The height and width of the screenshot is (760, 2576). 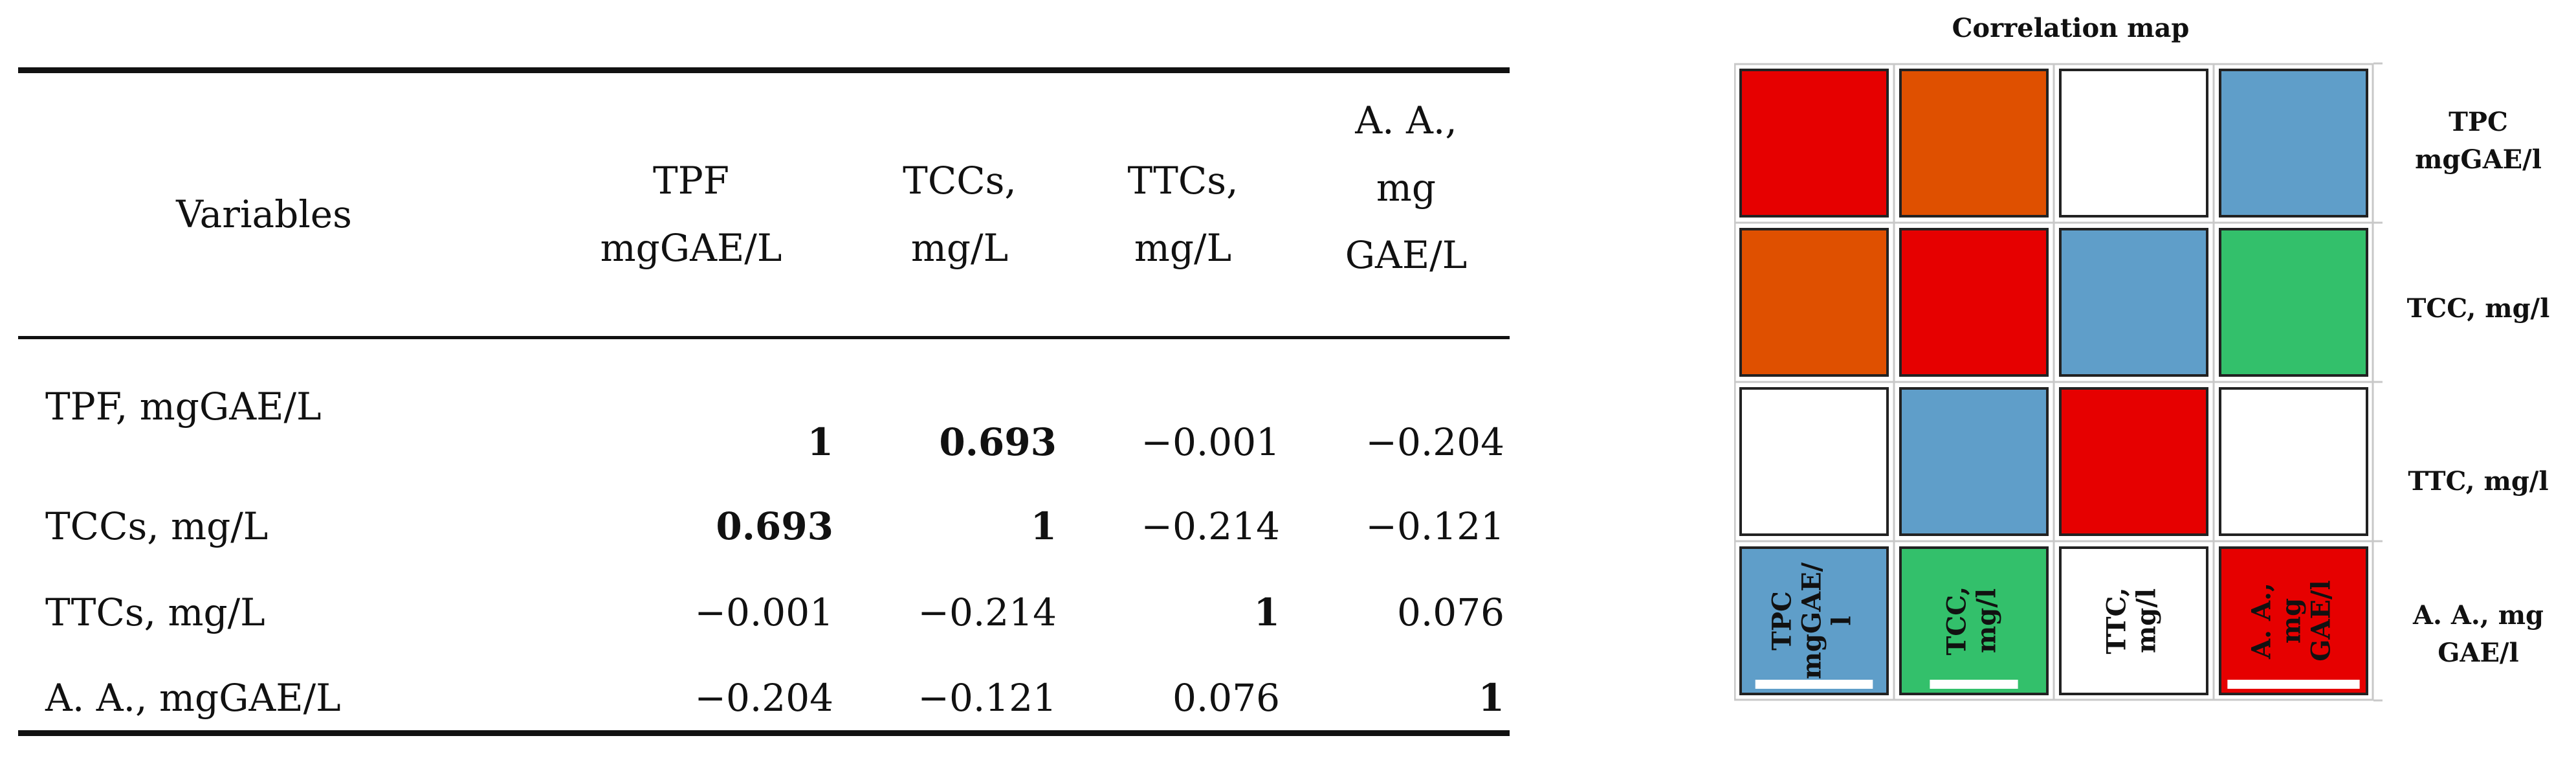 I want to click on header-ttcs-line2: mg/L, so click(x=1183, y=248).